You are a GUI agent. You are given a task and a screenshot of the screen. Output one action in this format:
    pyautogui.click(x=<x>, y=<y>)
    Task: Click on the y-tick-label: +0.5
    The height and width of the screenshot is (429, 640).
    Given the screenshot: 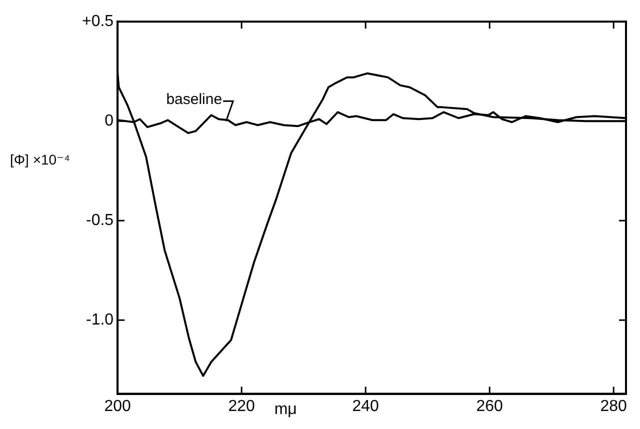 What is the action you would take?
    pyautogui.click(x=98, y=21)
    